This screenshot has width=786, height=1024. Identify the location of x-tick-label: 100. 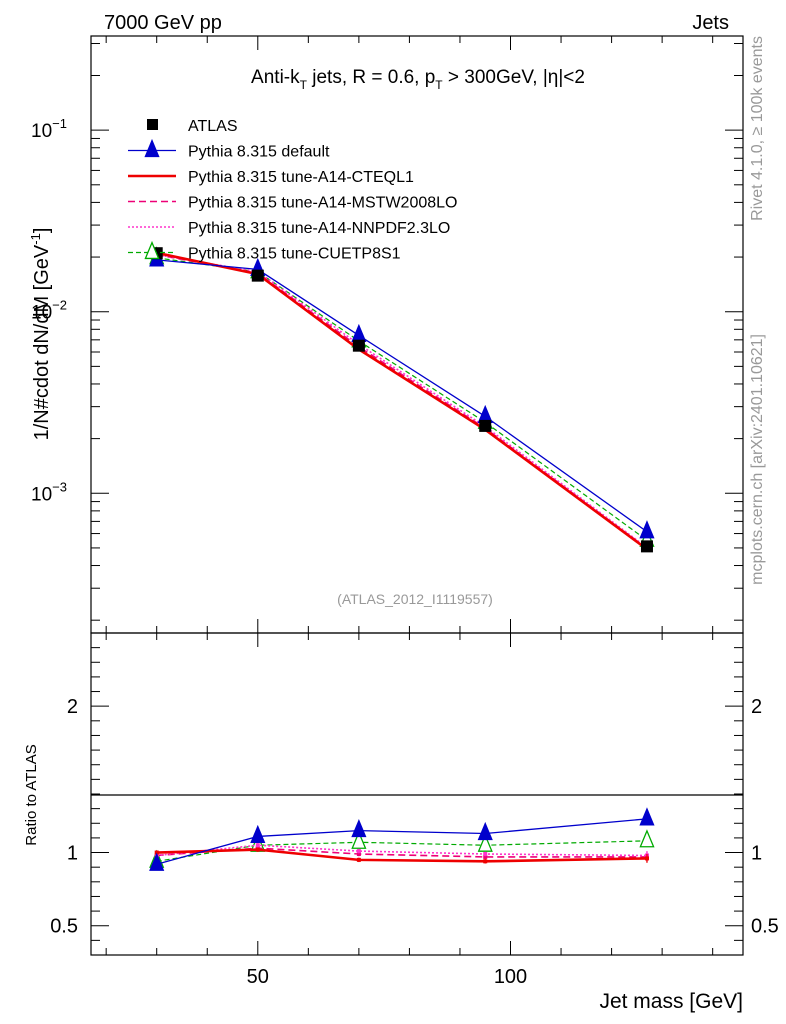
(510, 977).